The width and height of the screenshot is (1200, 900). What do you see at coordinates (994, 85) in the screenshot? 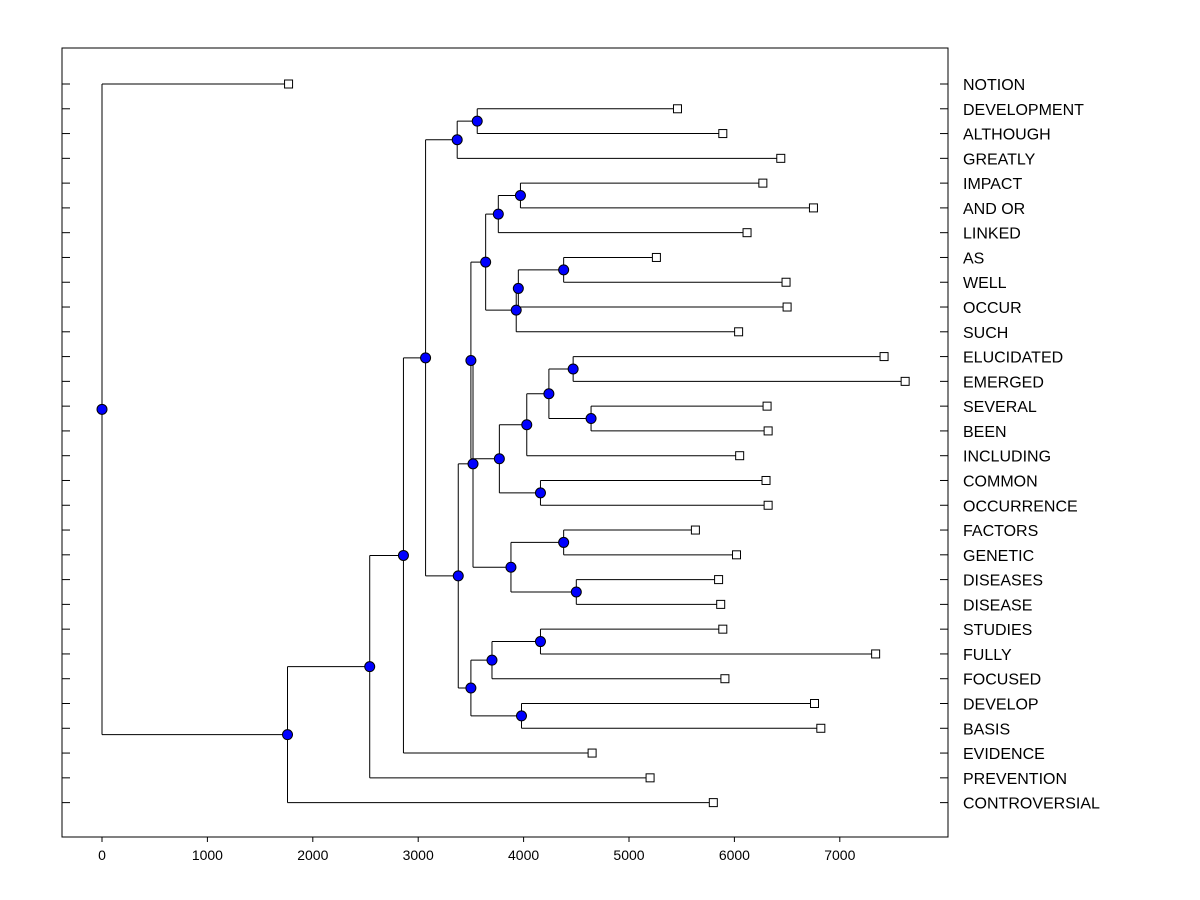
I see `leaf-label: NOTION` at bounding box center [994, 85].